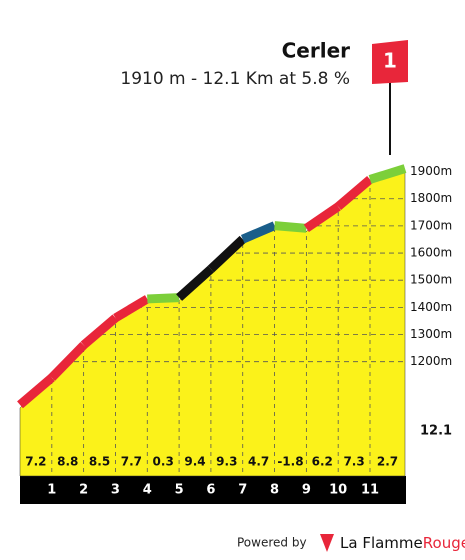 This screenshot has height=560, width=465. I want to click on gradient-label: 8.5, so click(99, 462).